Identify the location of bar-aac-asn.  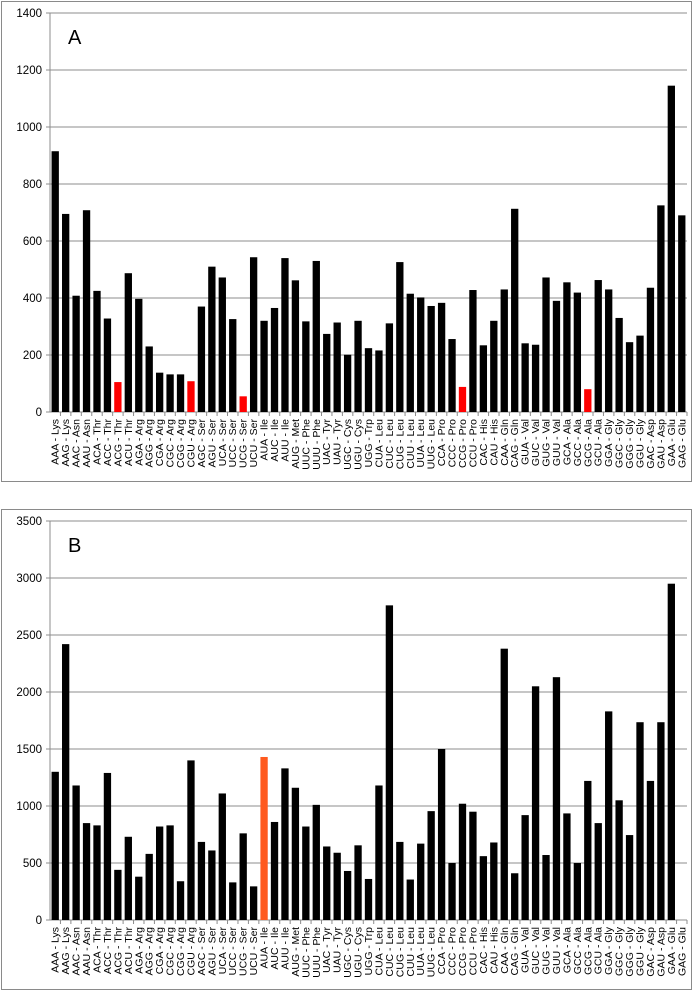
(76, 852).